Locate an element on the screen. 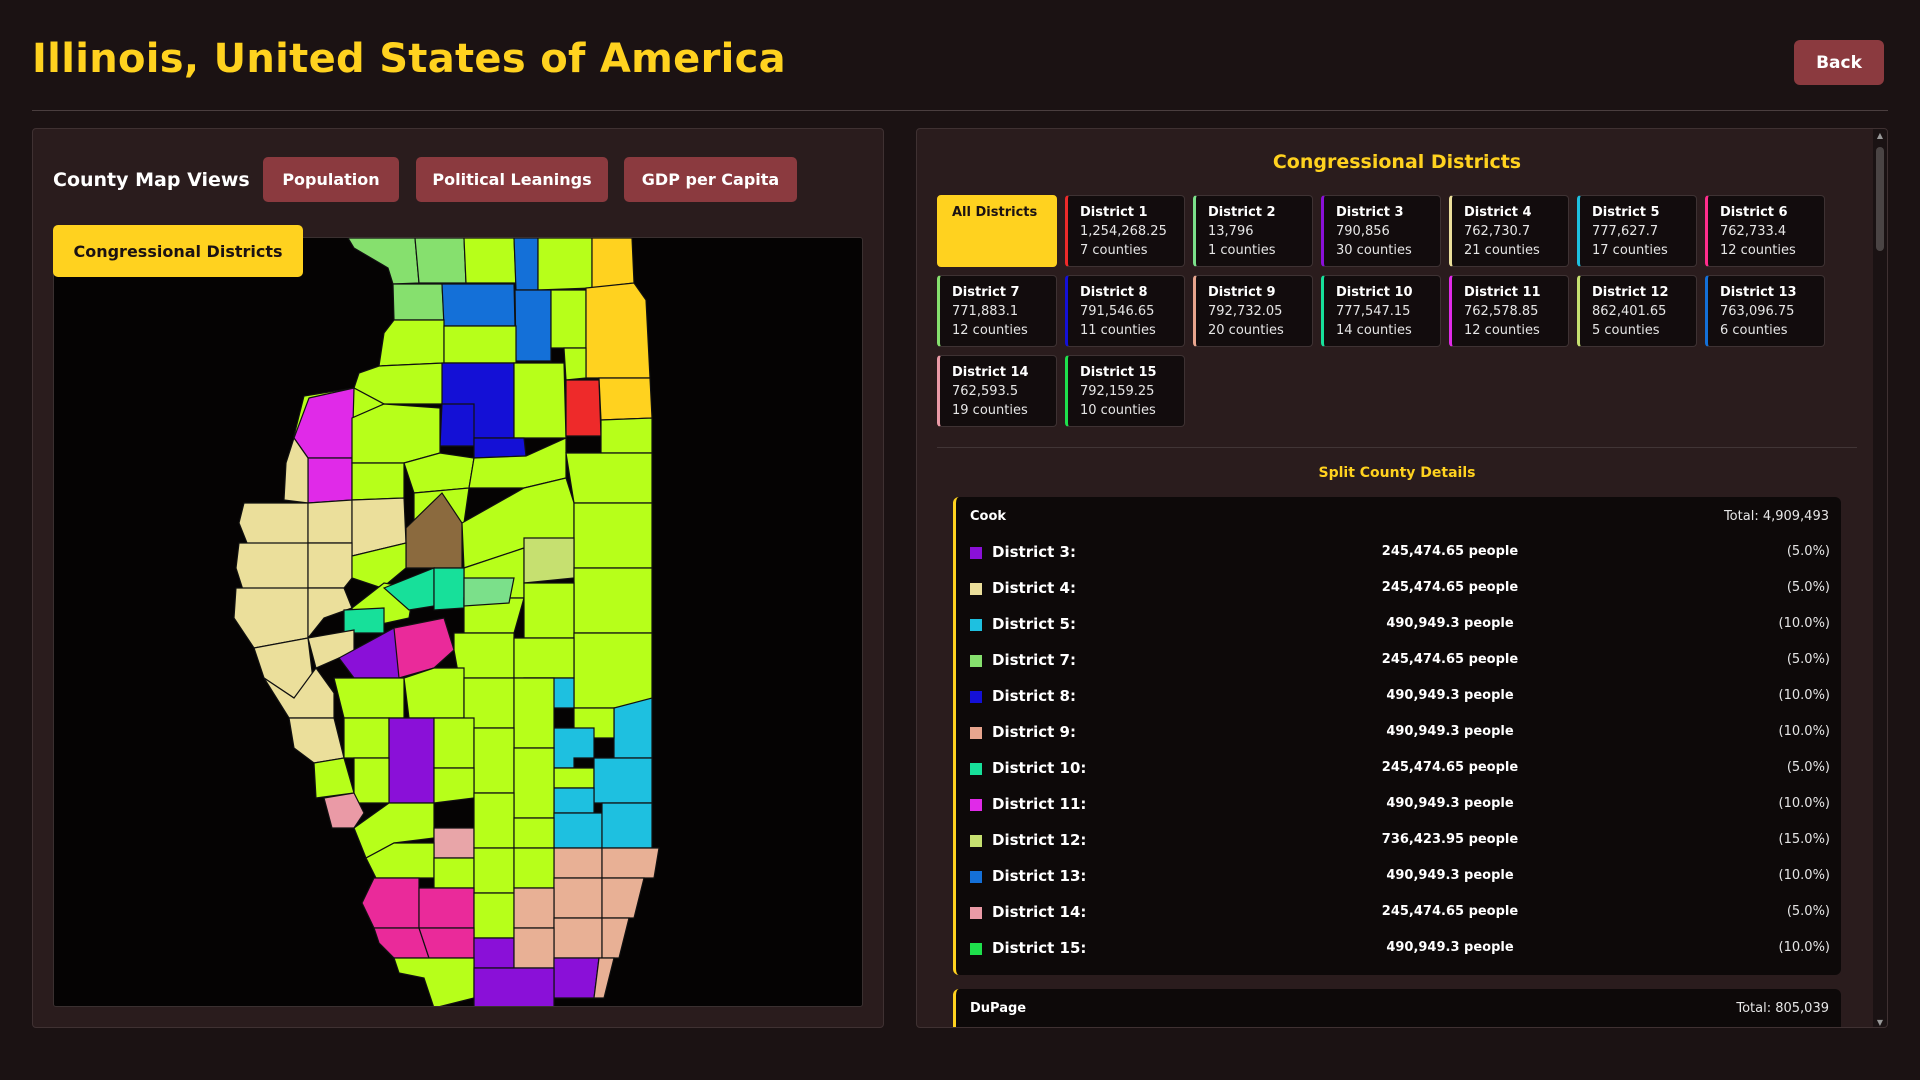 This screenshot has height=1080, width=1920. panel-scrollbar: ▲ ▼ is located at coordinates (1880, 578).